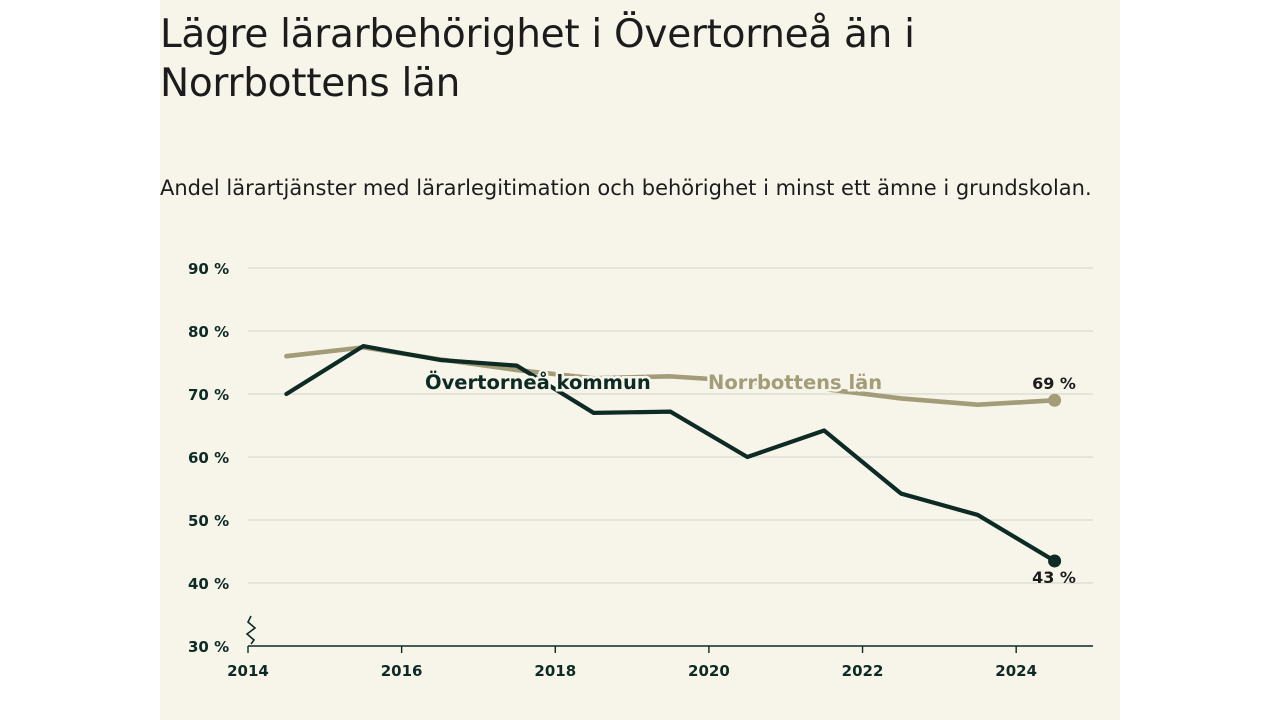 The image size is (1280, 720). I want to click on x-tick-label: 2014, so click(248, 671).